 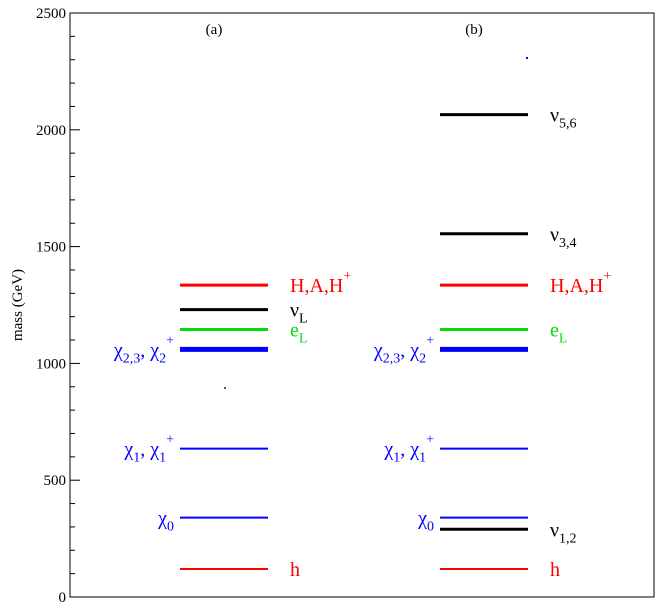 What do you see at coordinates (563, 237) in the screenshot?
I see `level-label: ν3,4​` at bounding box center [563, 237].